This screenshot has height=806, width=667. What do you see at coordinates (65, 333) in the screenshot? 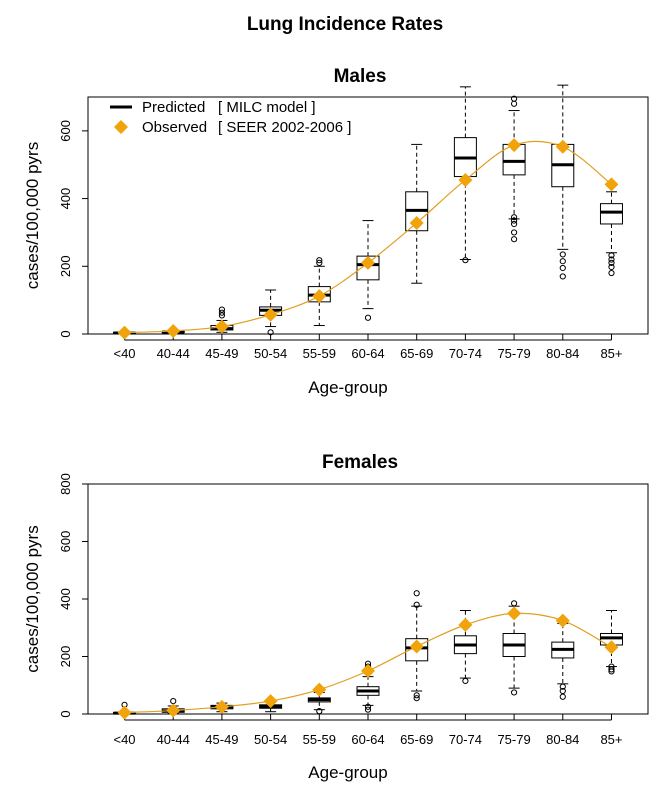
I see `y-tick-label: 0` at bounding box center [65, 333].